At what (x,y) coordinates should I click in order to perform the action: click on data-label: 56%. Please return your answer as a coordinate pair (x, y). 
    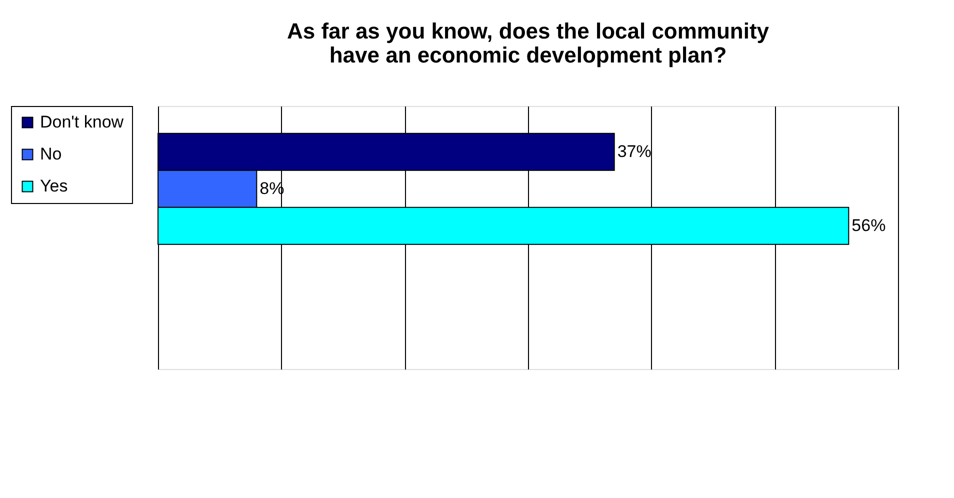
    Looking at the image, I should click on (869, 225).